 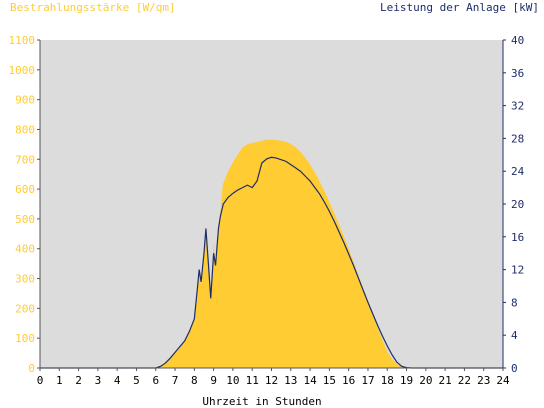 I want to click on x-tick-label: 1, so click(x=59, y=380).